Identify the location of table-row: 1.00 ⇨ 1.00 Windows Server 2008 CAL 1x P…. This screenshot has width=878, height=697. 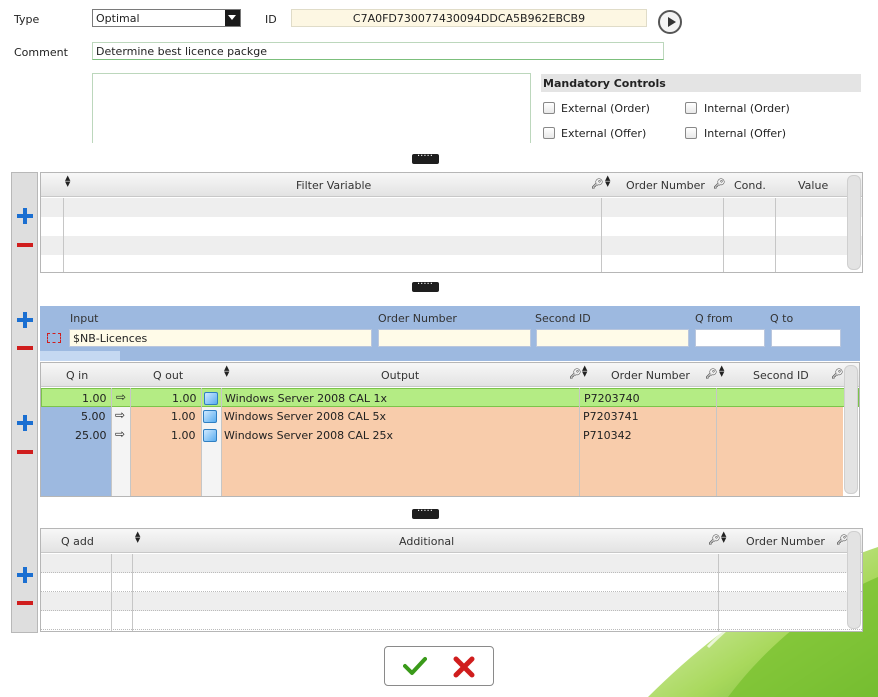
(450, 397).